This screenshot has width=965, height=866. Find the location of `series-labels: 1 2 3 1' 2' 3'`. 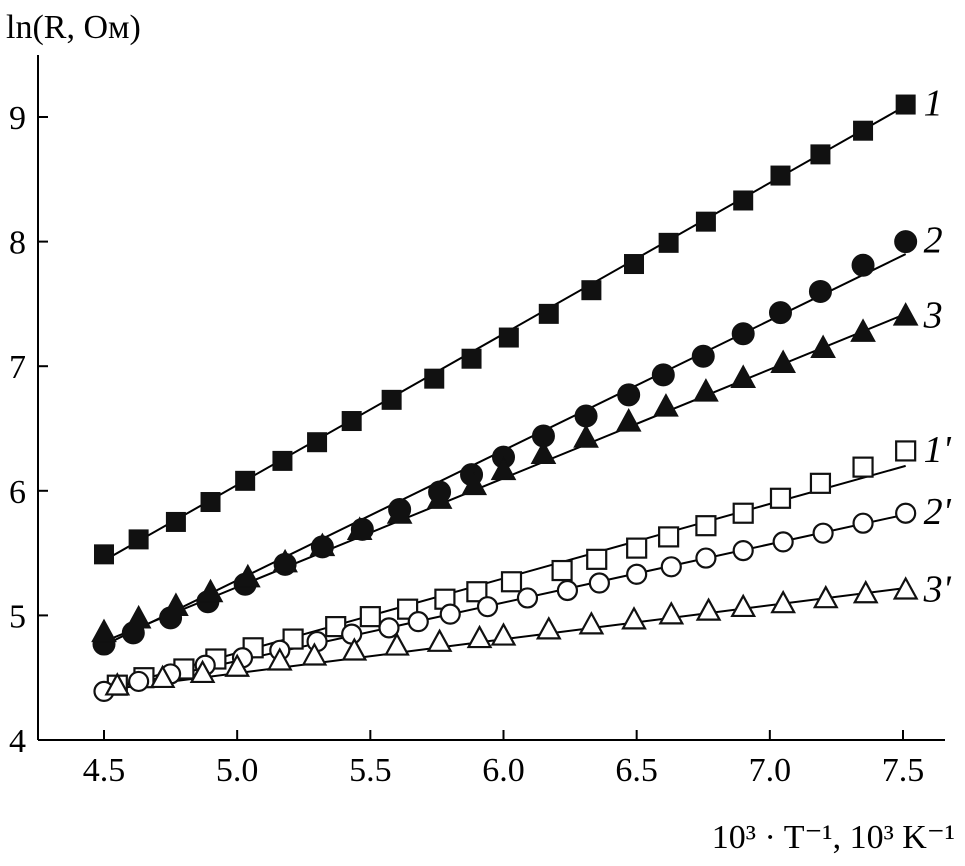

series-labels: 1 2 3 1' 2' 3' is located at coordinates (937, 347).